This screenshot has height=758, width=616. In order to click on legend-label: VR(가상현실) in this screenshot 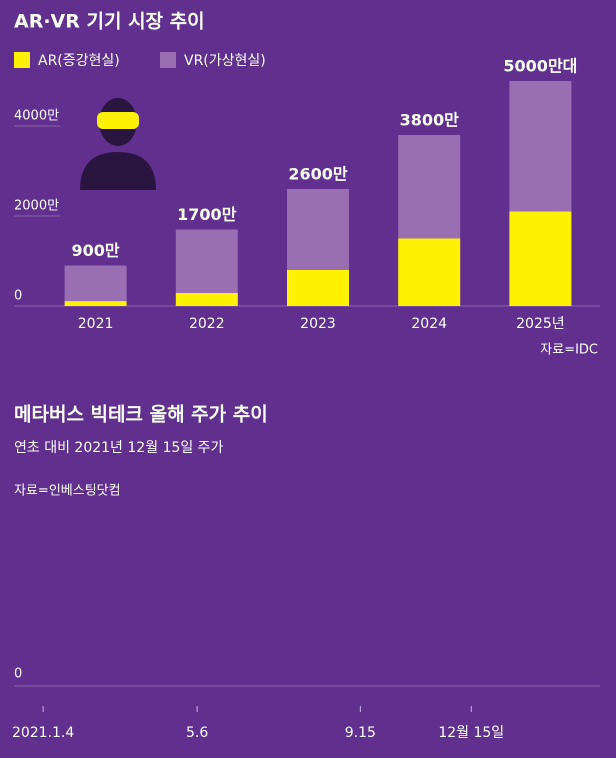, I will do `click(225, 61)`.